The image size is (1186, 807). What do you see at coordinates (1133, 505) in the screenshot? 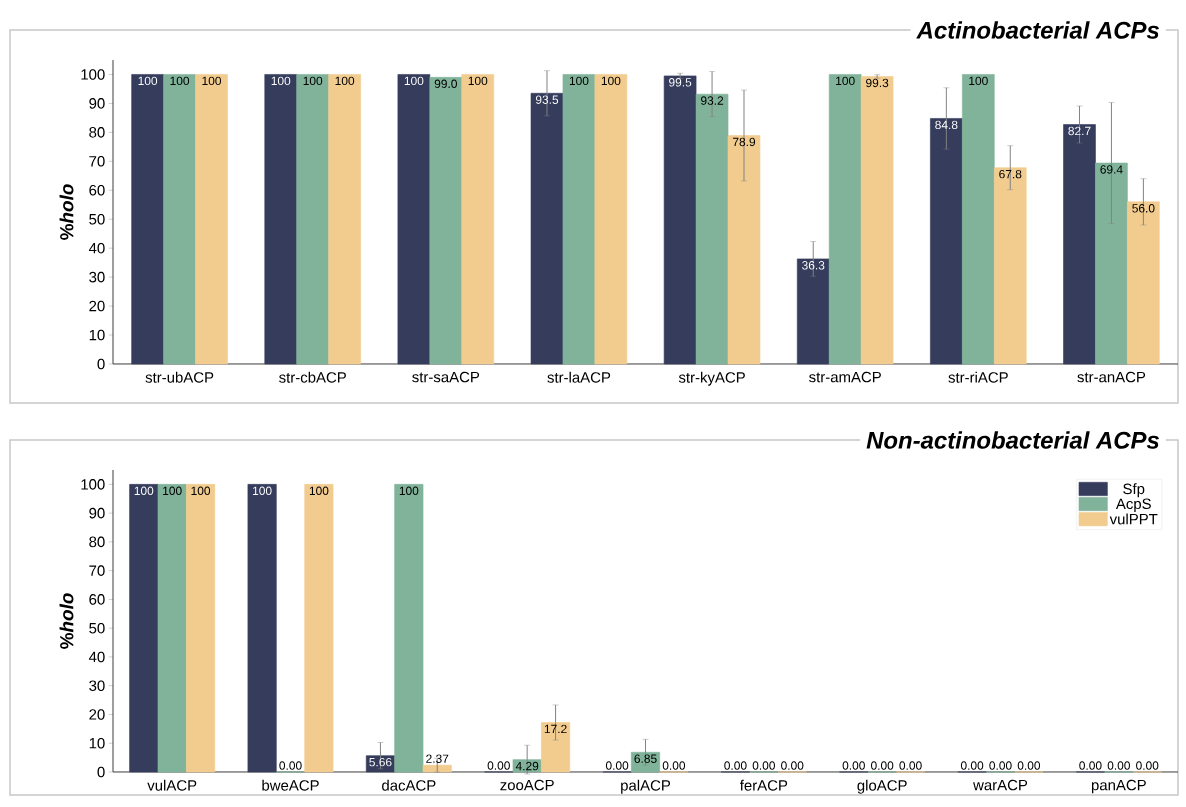
I see `legend-label: AcpS` at bounding box center [1133, 505].